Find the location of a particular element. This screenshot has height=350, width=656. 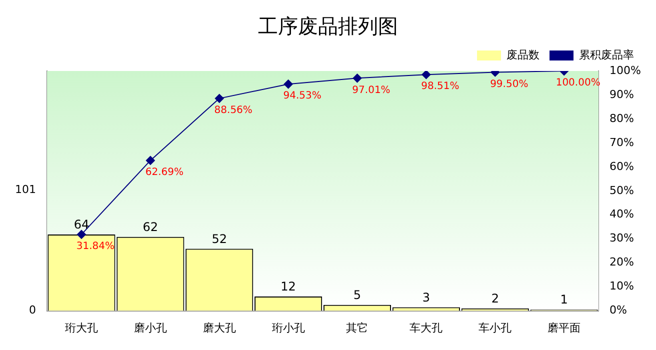

data-label: 62 is located at coordinates (150, 227).